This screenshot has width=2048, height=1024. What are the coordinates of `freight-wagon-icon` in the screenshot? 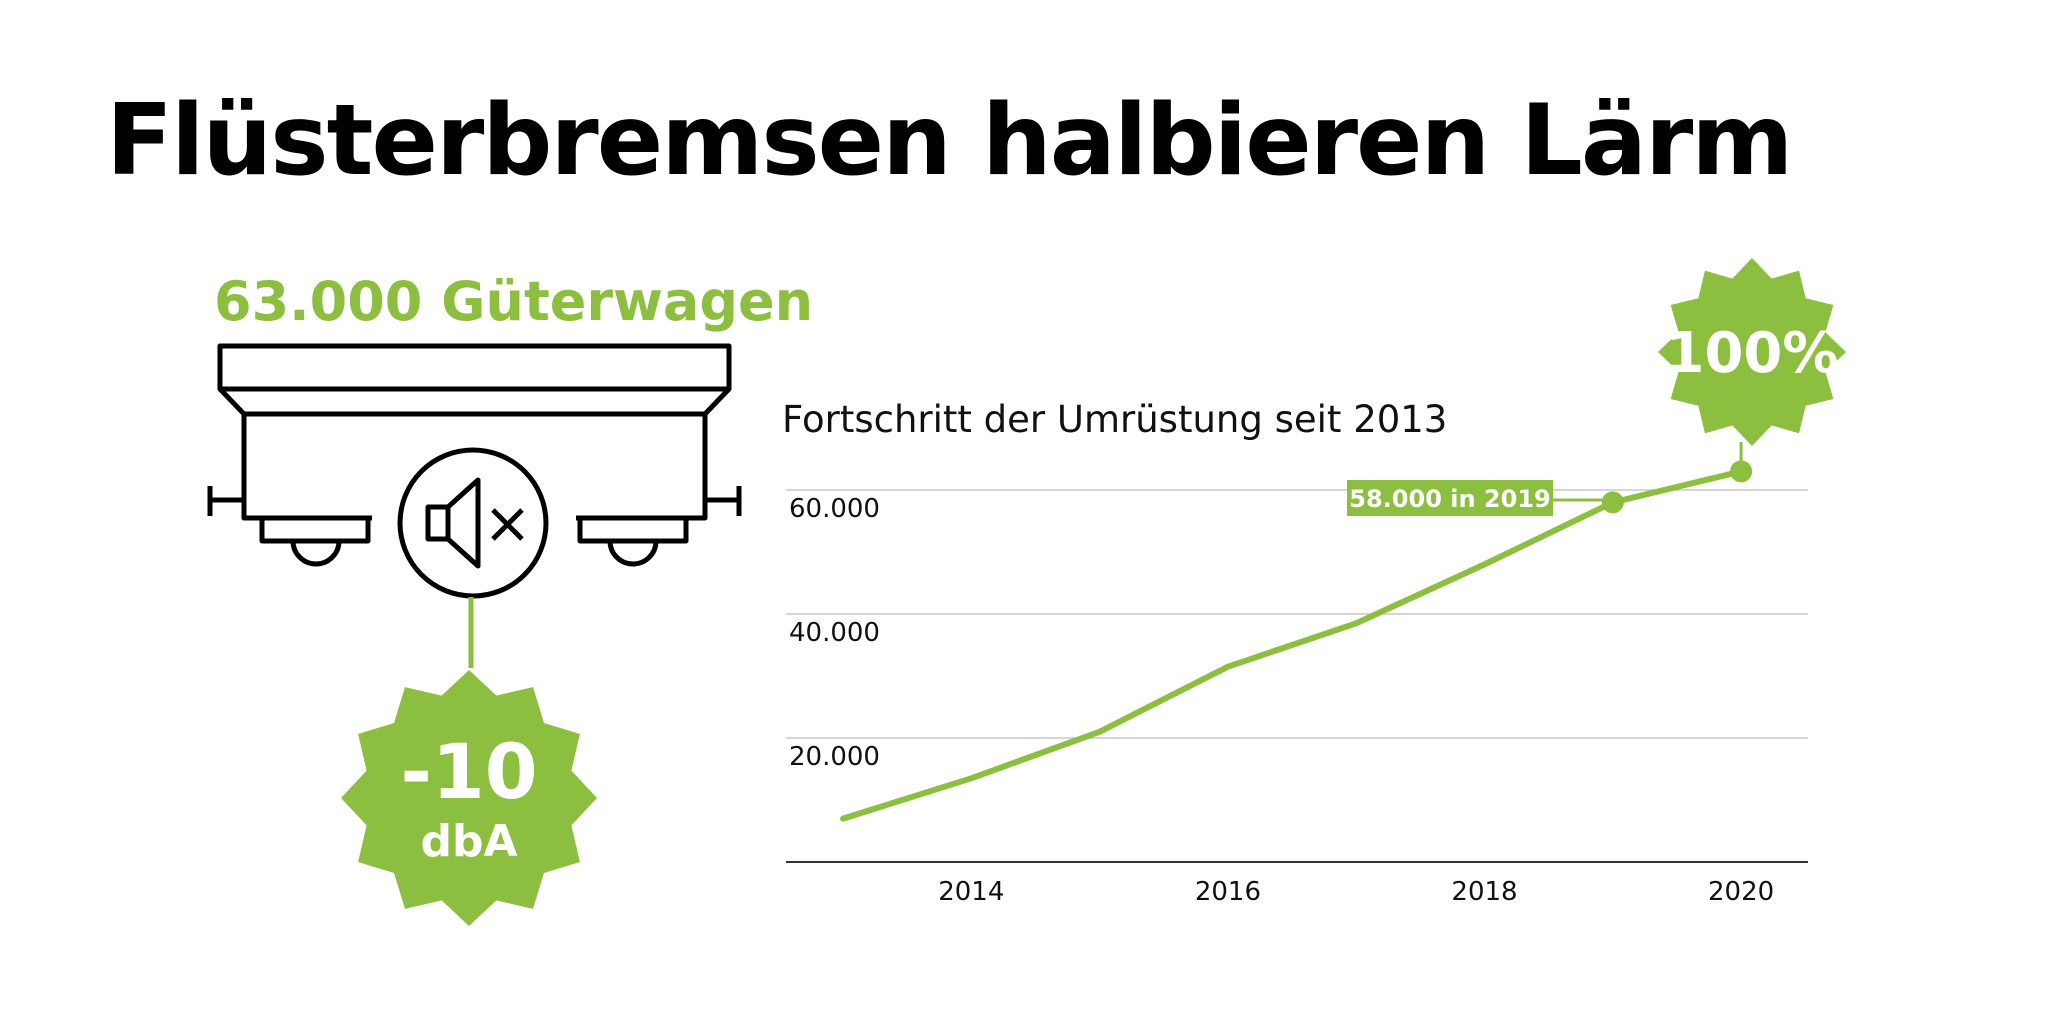 It's located at (474, 455).